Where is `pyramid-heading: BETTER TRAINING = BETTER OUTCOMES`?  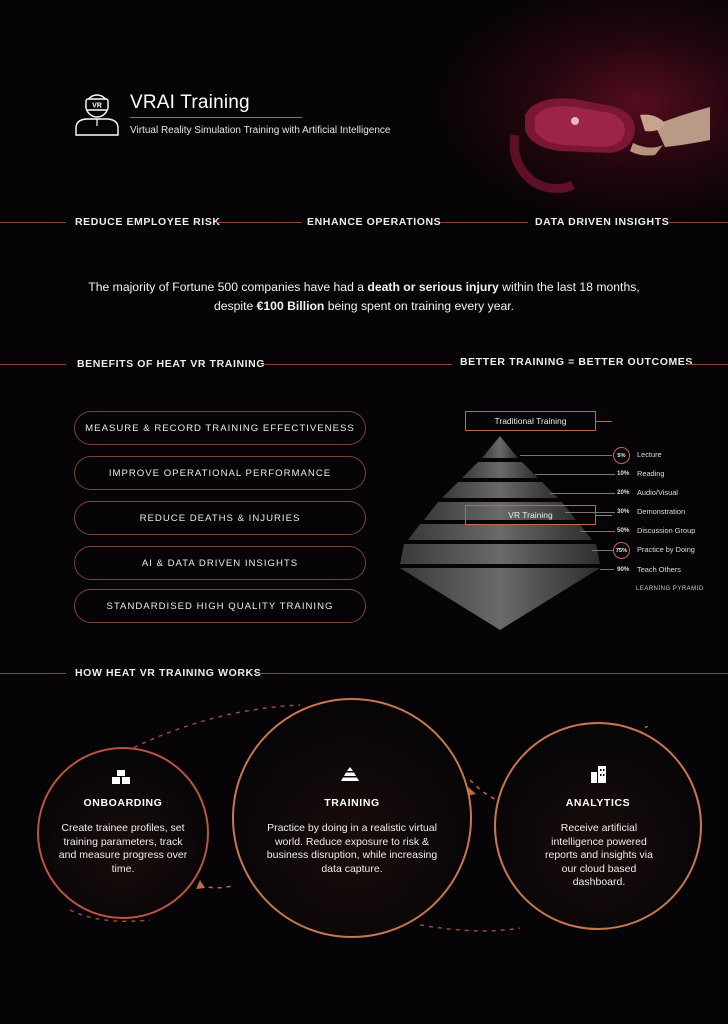 pyramid-heading: BETTER TRAINING = BETTER OUTCOMES is located at coordinates (577, 362).